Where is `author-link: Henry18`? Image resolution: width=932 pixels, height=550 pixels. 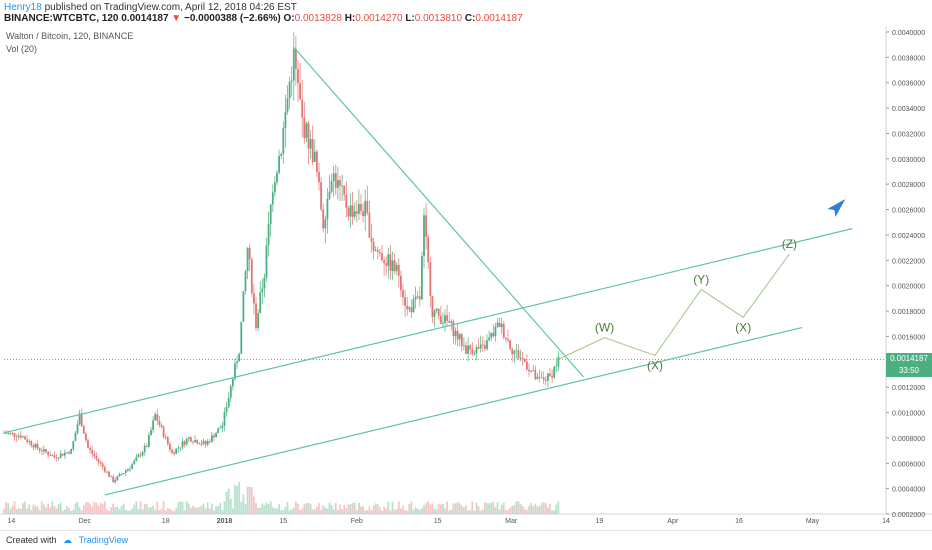 author-link: Henry18 is located at coordinates (23, 7).